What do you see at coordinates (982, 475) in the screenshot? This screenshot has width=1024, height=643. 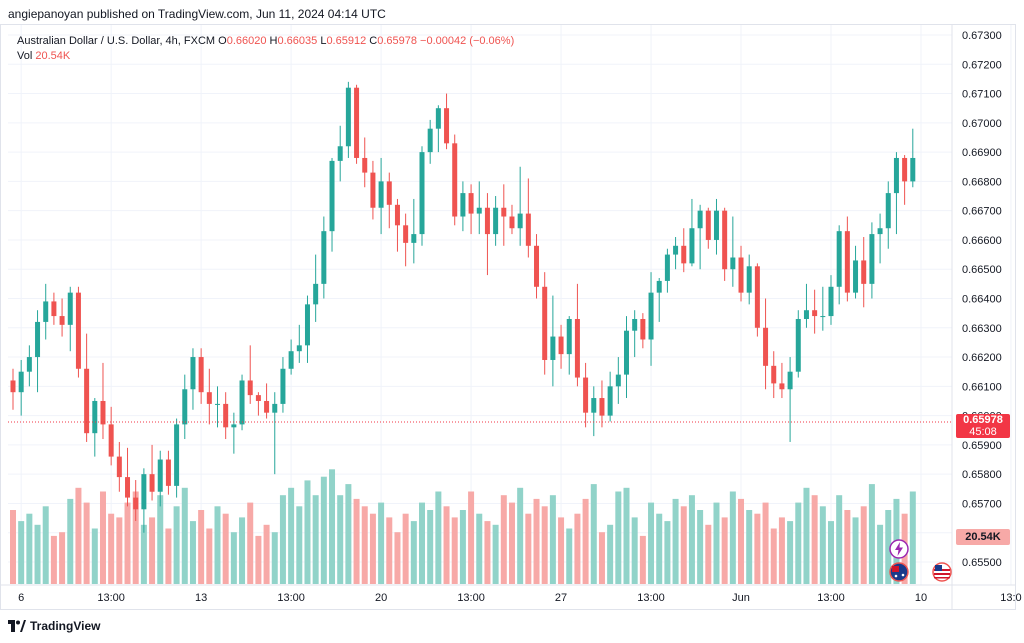 I see `y-tick-label: 0.65800` at bounding box center [982, 475].